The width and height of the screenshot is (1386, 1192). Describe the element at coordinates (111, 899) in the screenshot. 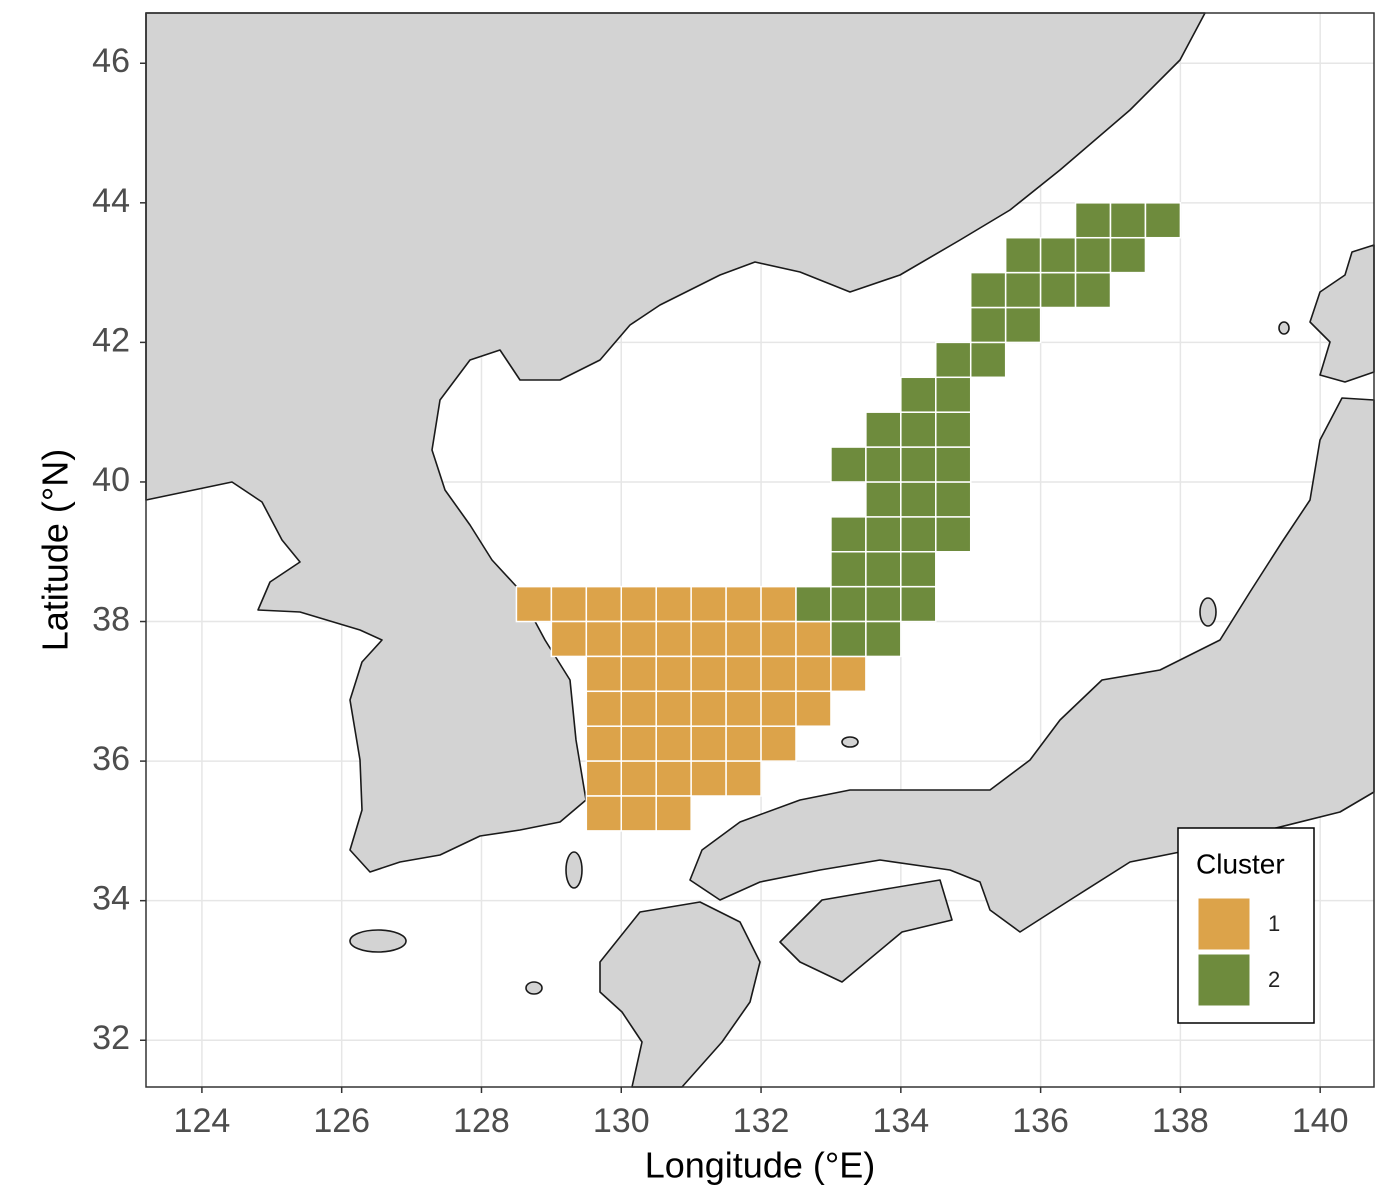

I see `y-tick-label: 34` at that location.